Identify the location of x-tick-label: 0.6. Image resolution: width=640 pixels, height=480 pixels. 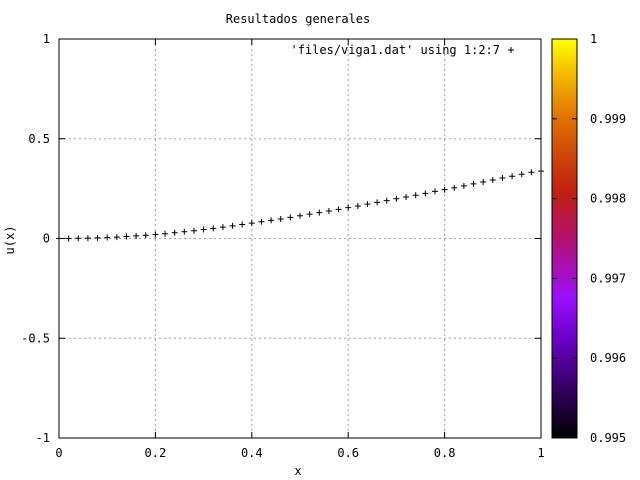
(348, 453).